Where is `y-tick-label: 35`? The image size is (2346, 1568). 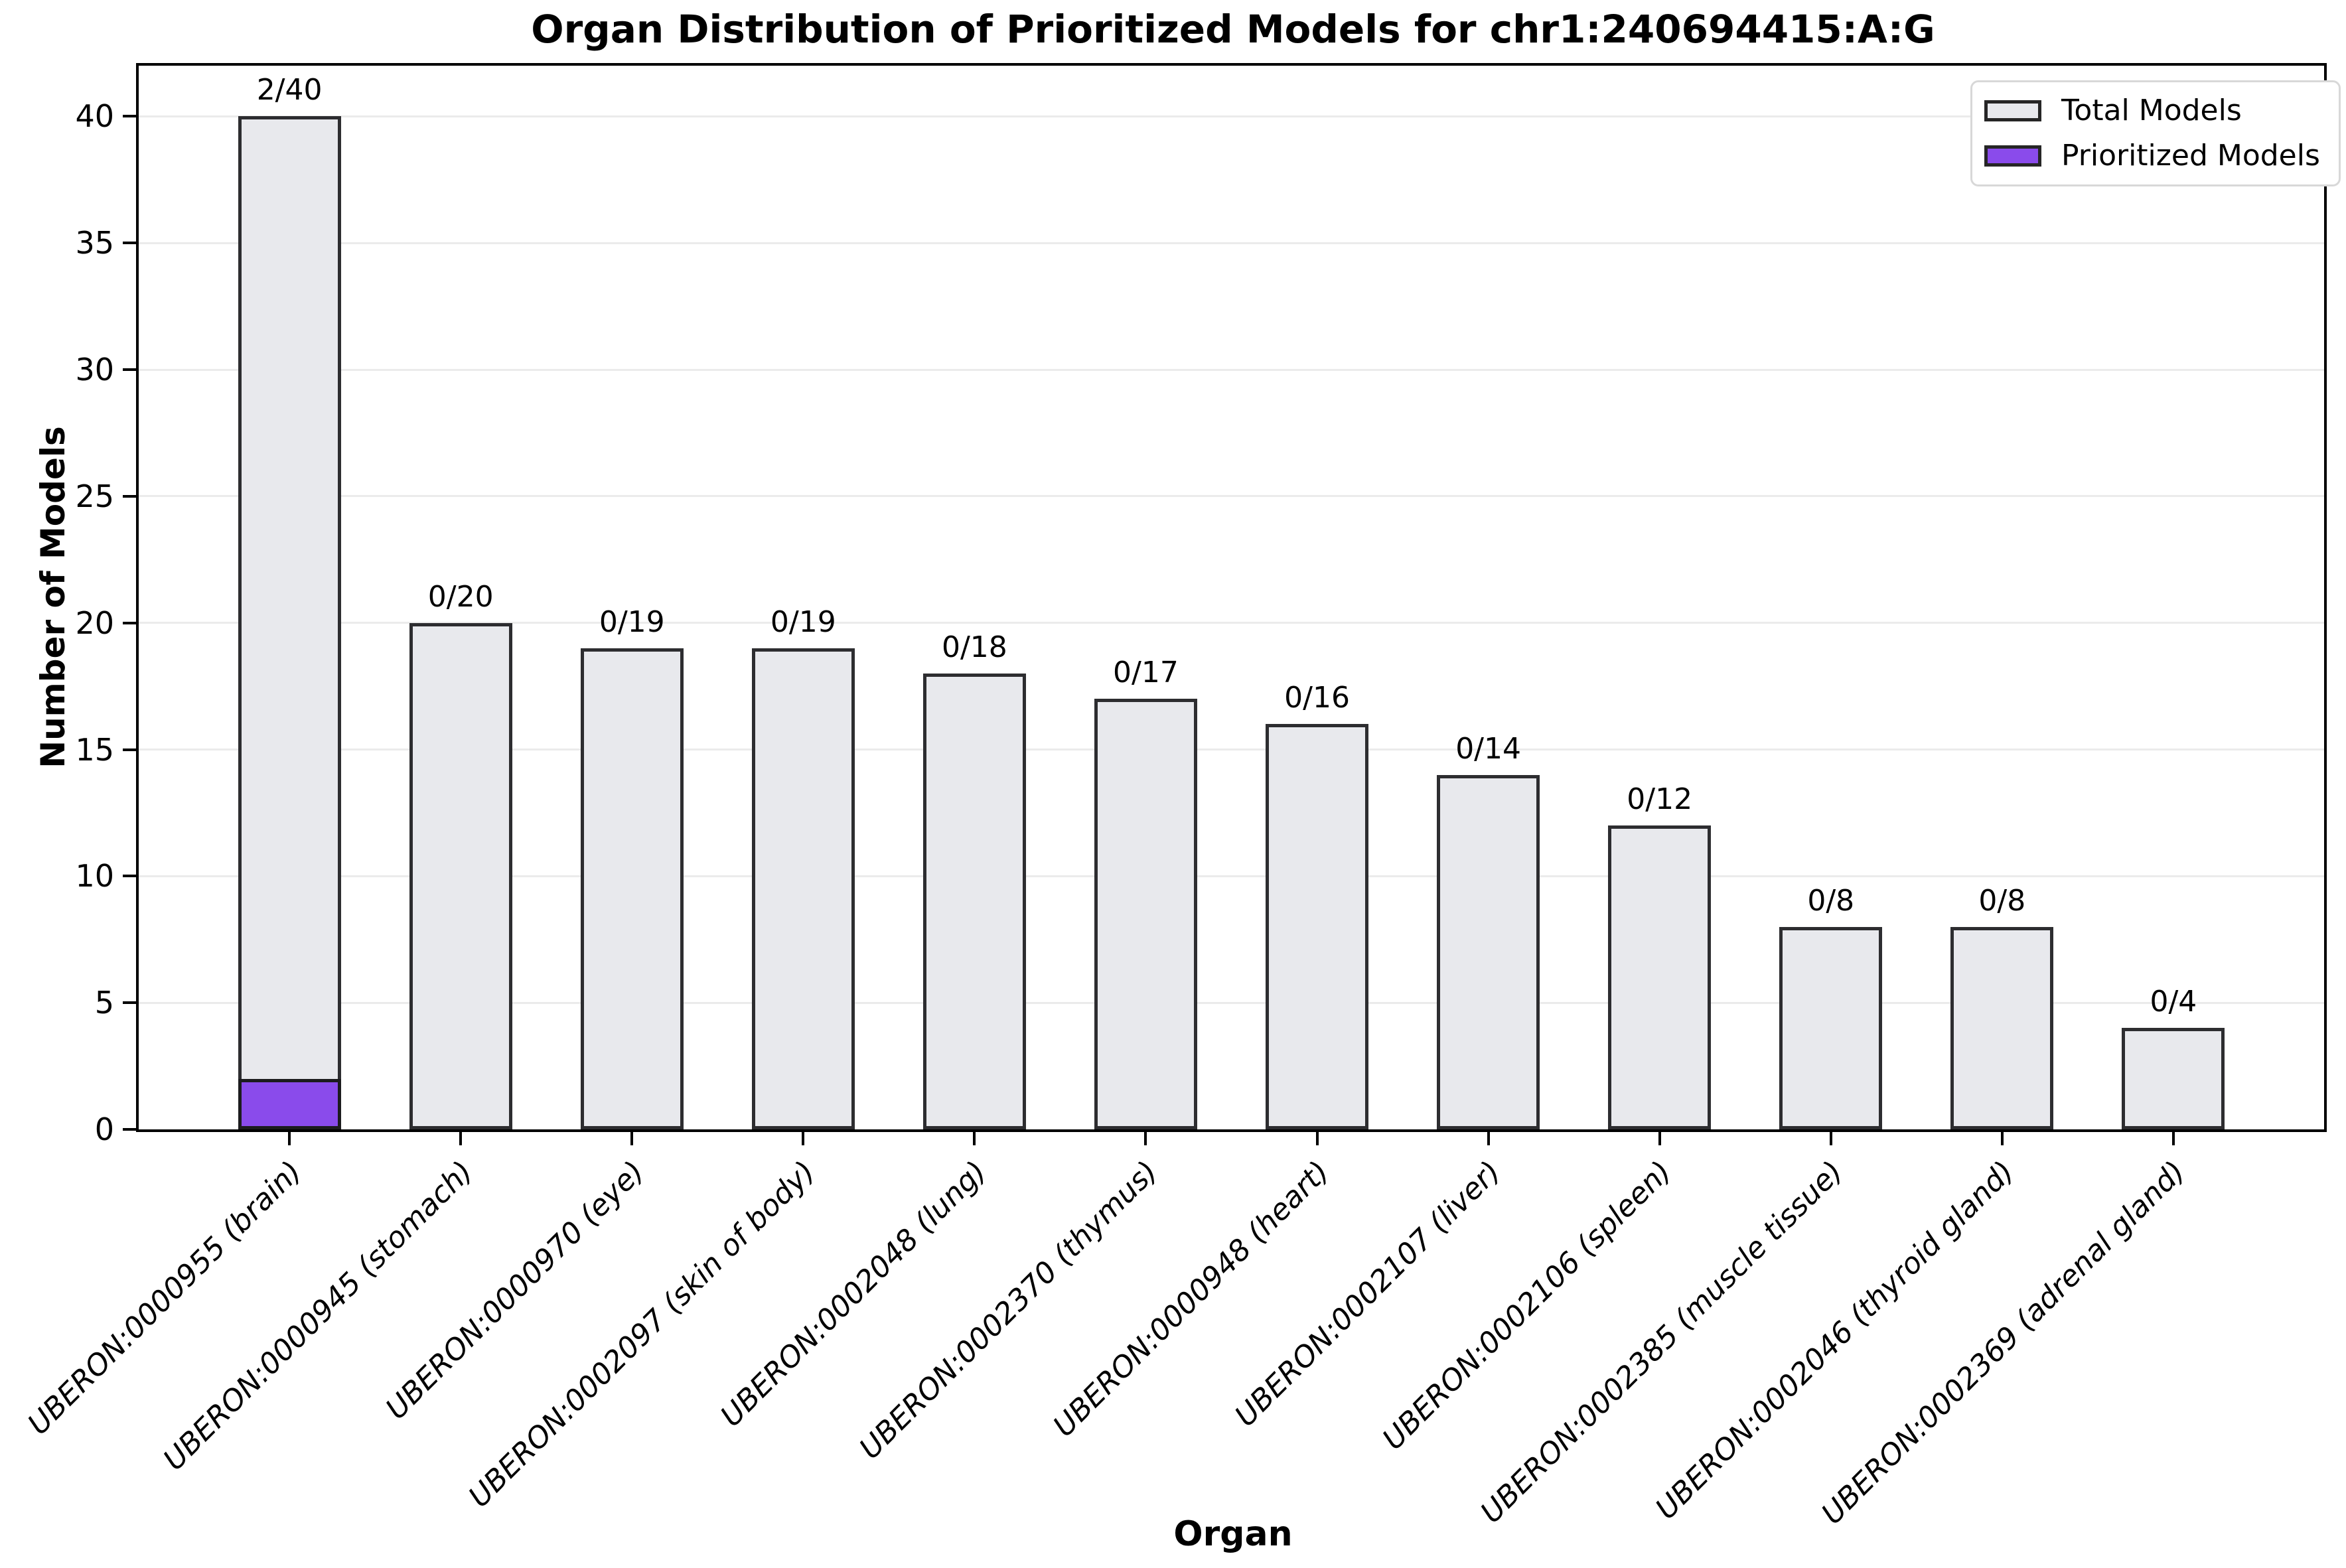 y-tick-label: 35 is located at coordinates (94, 243).